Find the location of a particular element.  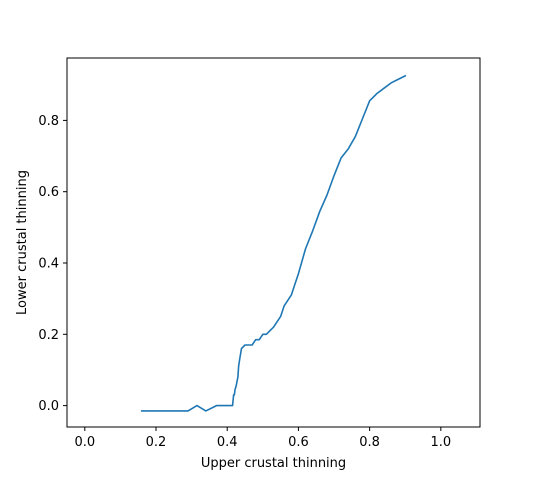

x-tick-label: 0.8 is located at coordinates (369, 442).